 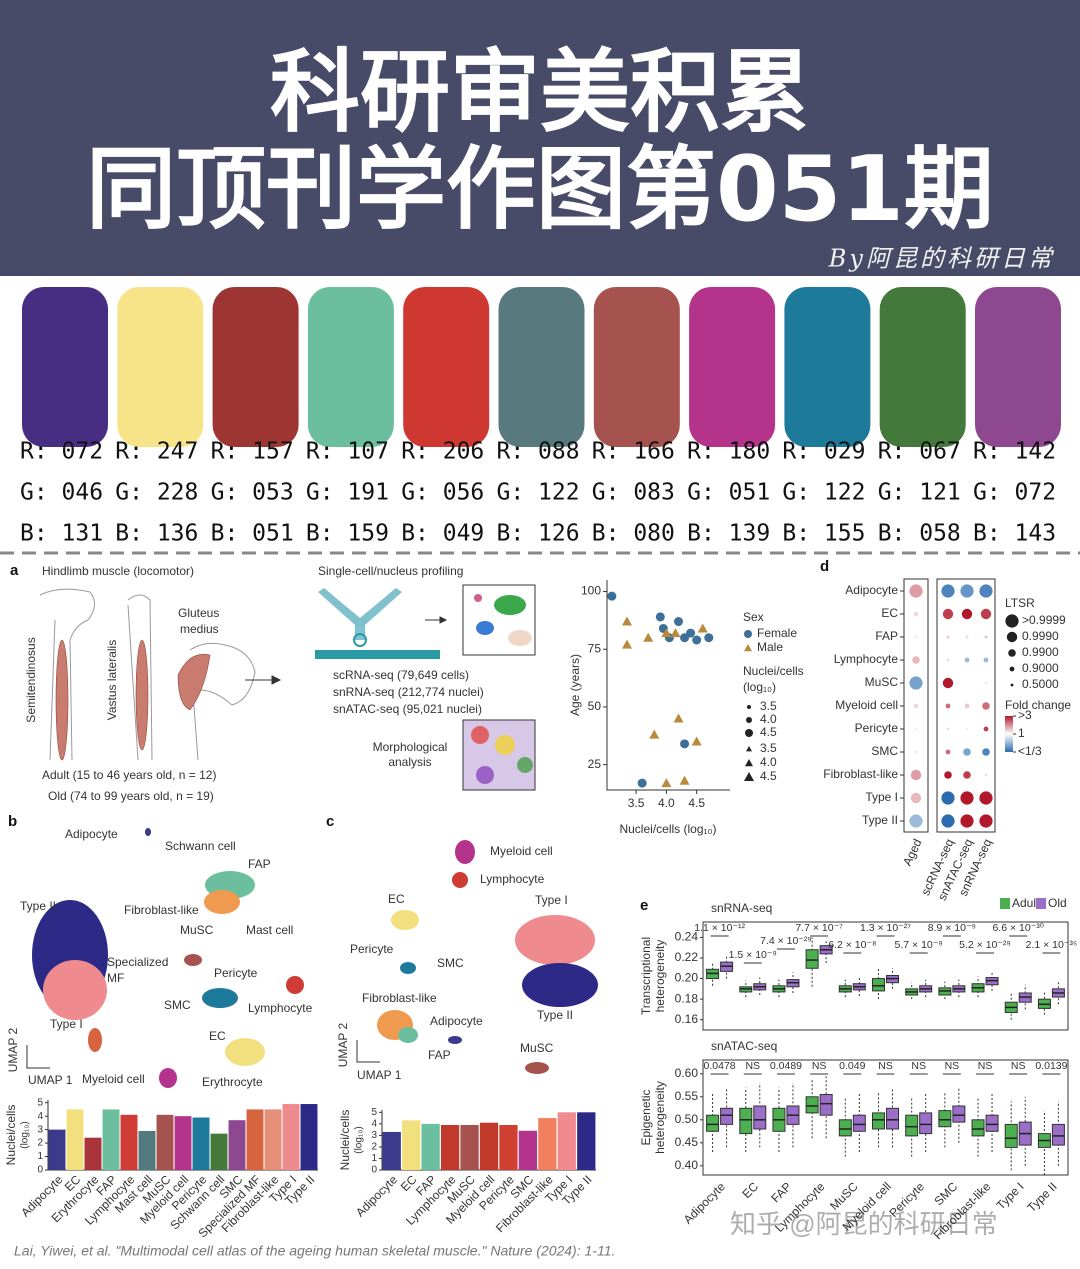 I want to click on morphology-label: Morphological, so click(x=410, y=747).